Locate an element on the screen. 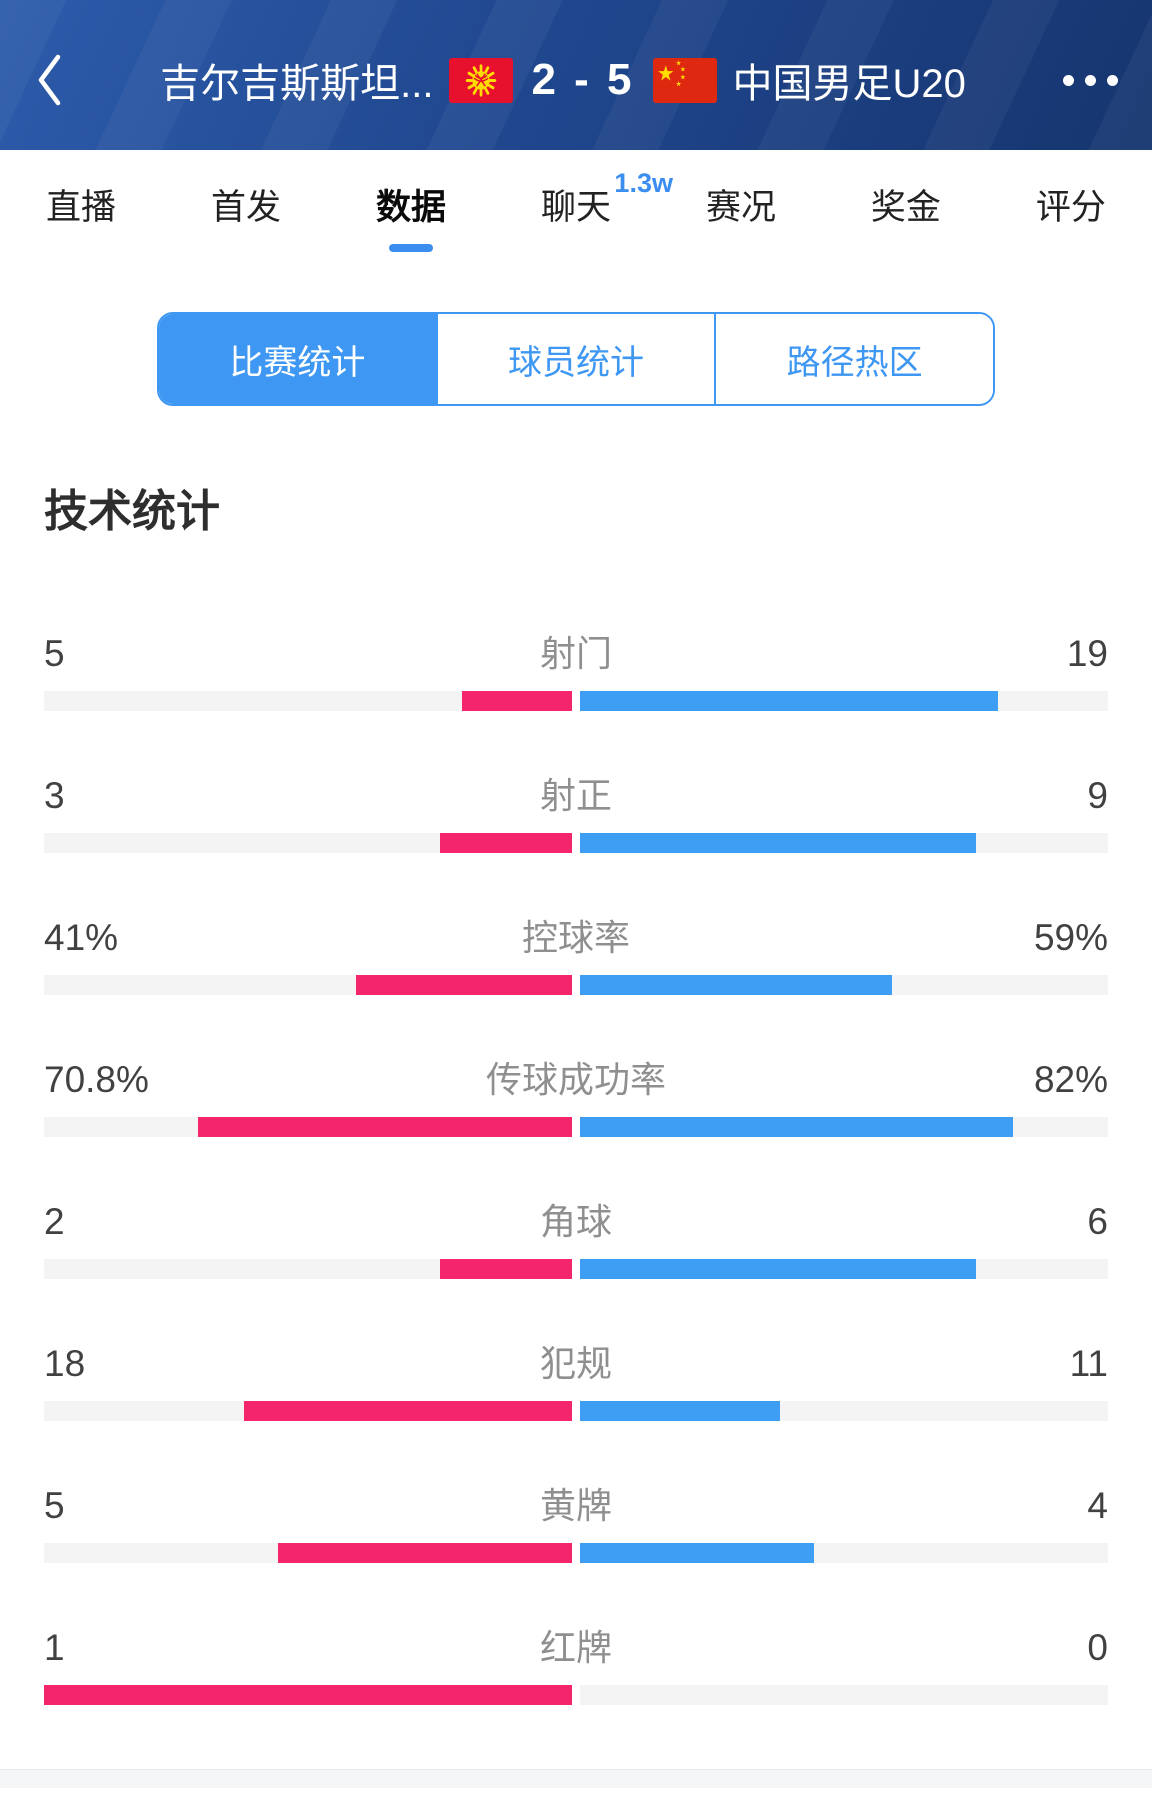  more-button is located at coordinates (1083, 80).